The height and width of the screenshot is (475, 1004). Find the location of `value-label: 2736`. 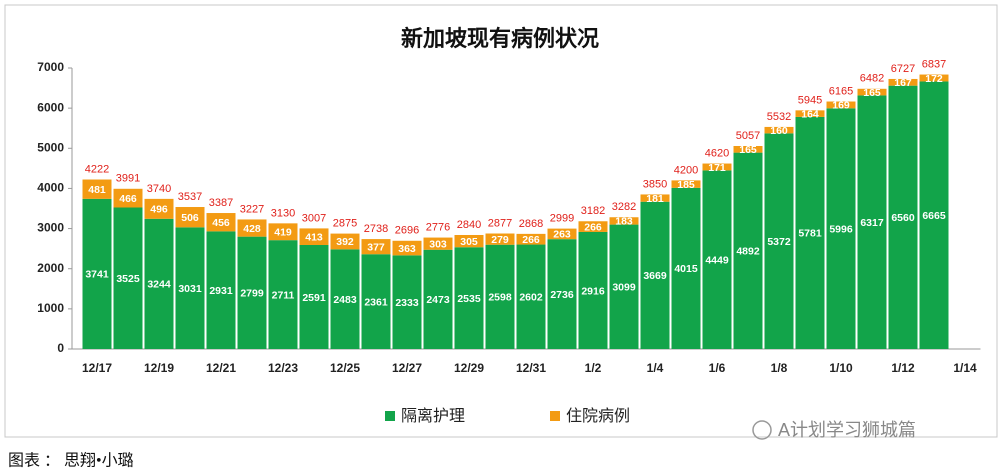

value-label: 2736 is located at coordinates (562, 295).